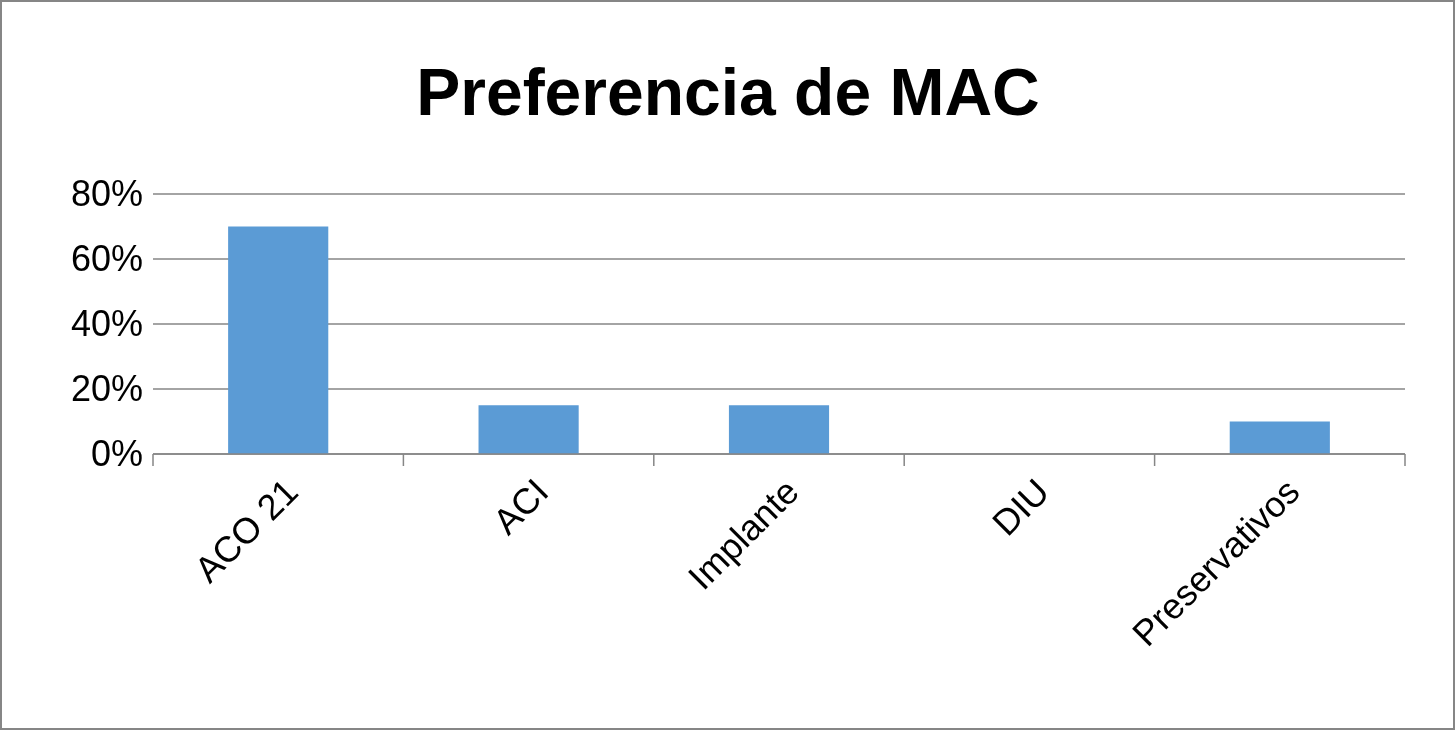 The width and height of the screenshot is (1456, 731). What do you see at coordinates (1021, 507) in the screenshot?
I see `x-tick-label: DIU` at bounding box center [1021, 507].